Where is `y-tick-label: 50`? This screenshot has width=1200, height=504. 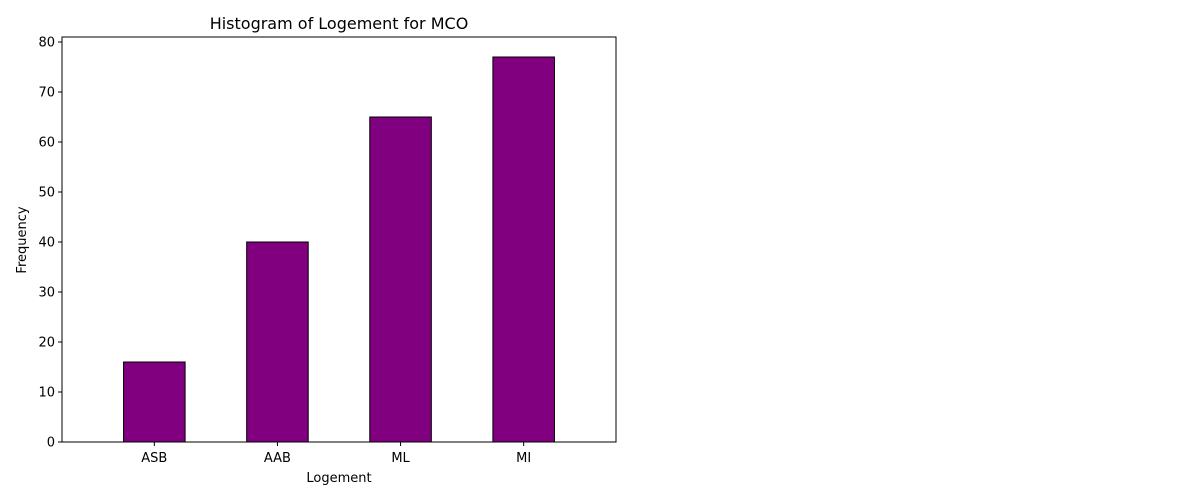 y-tick-label: 50 is located at coordinates (46, 193).